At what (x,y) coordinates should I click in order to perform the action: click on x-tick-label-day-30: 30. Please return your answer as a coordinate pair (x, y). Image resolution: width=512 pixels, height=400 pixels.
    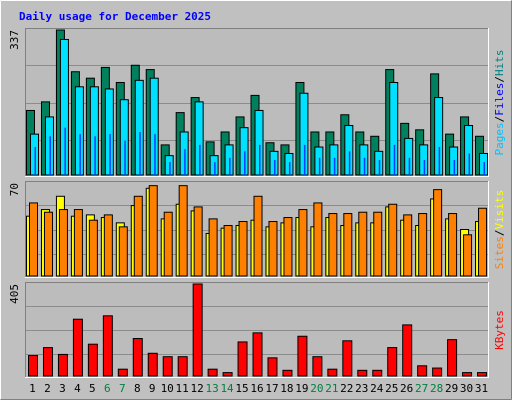
    Looking at the image, I should click on (466, 388).